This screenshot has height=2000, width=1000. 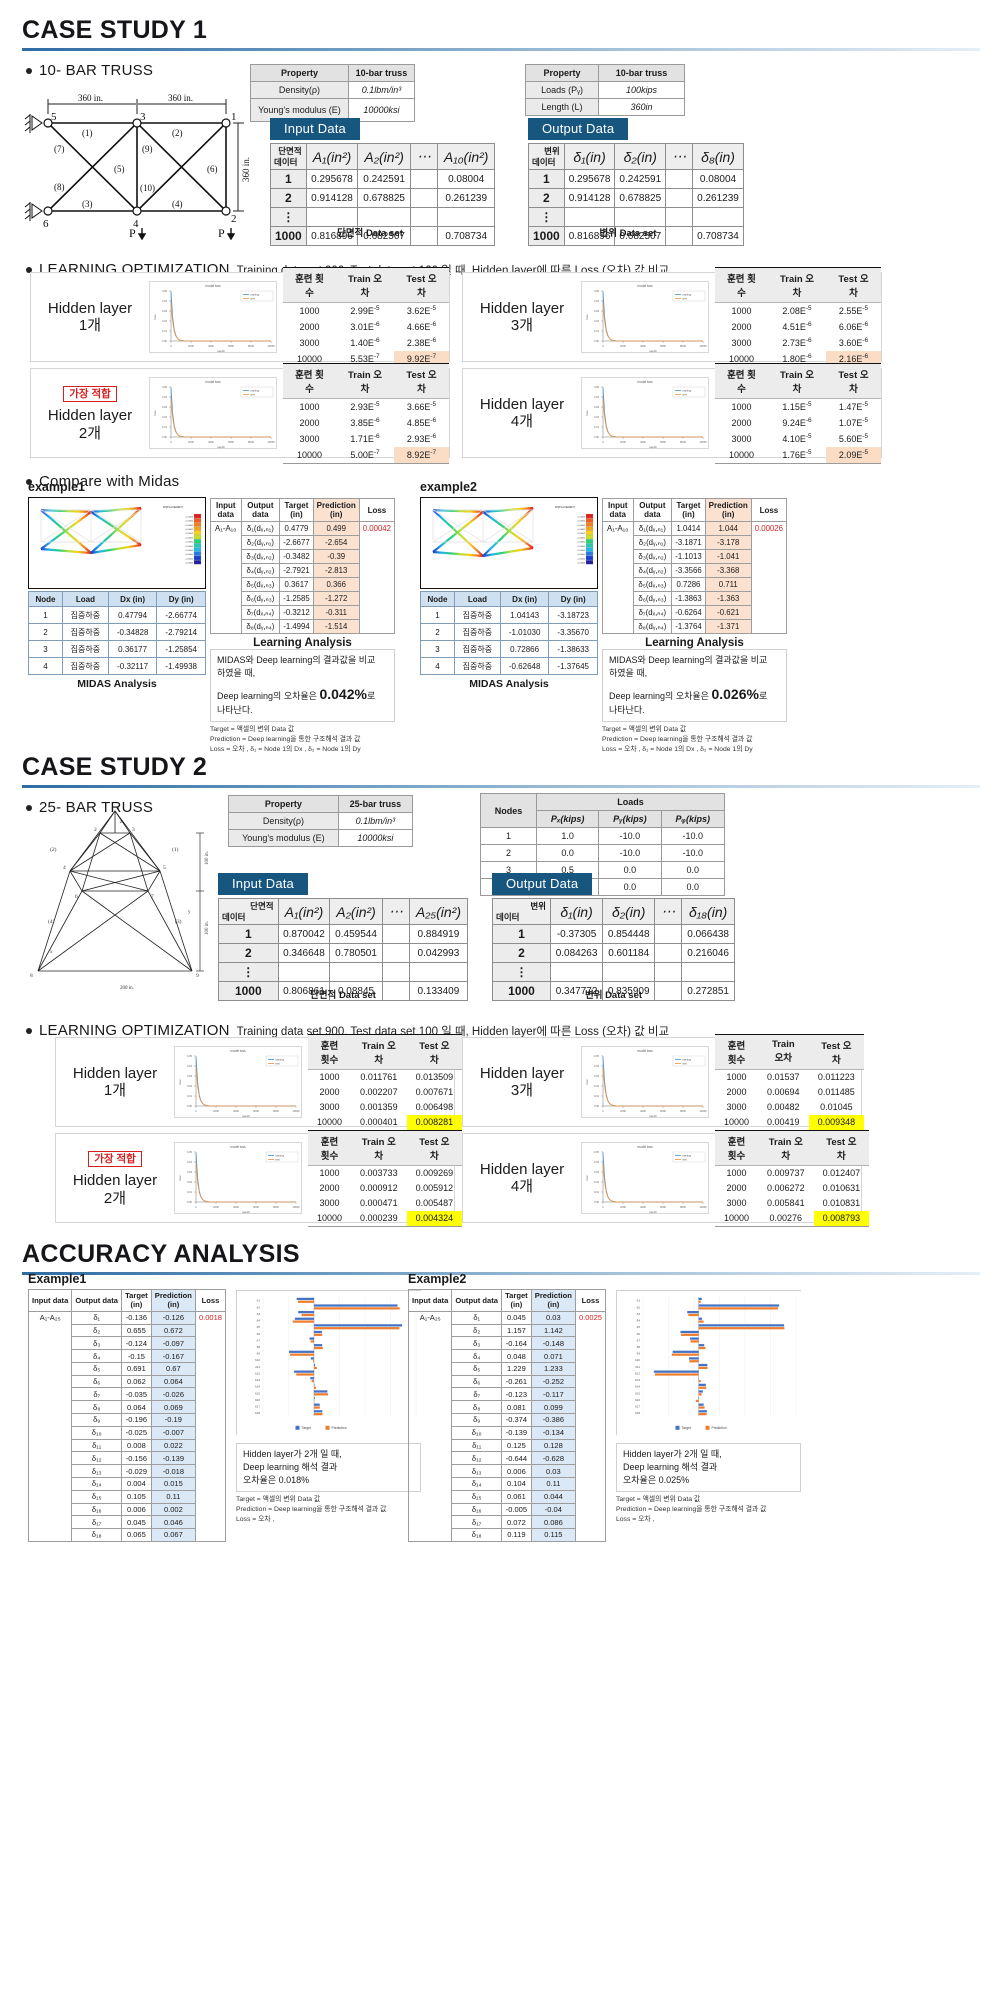 What do you see at coordinates (161, 1254) in the screenshot?
I see `accuracy-analysis-title: ACCURACY ANALYSIS` at bounding box center [161, 1254].